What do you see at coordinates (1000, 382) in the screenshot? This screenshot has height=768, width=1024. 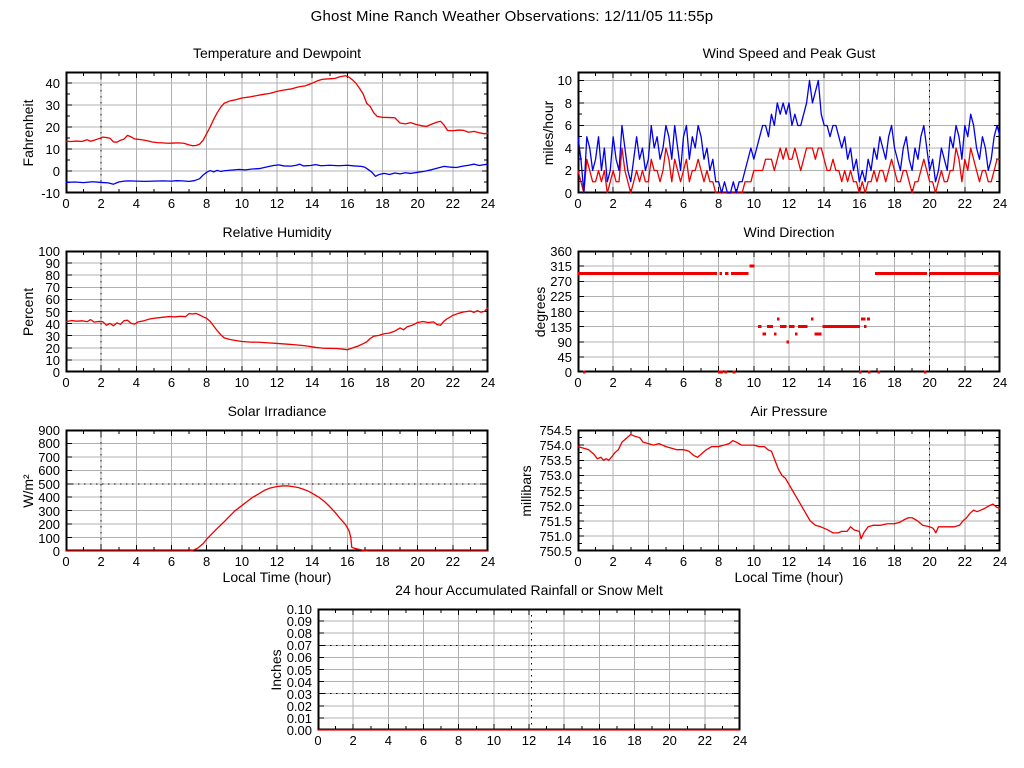 I see `wind_direction-x-tick-label: 24` at bounding box center [1000, 382].